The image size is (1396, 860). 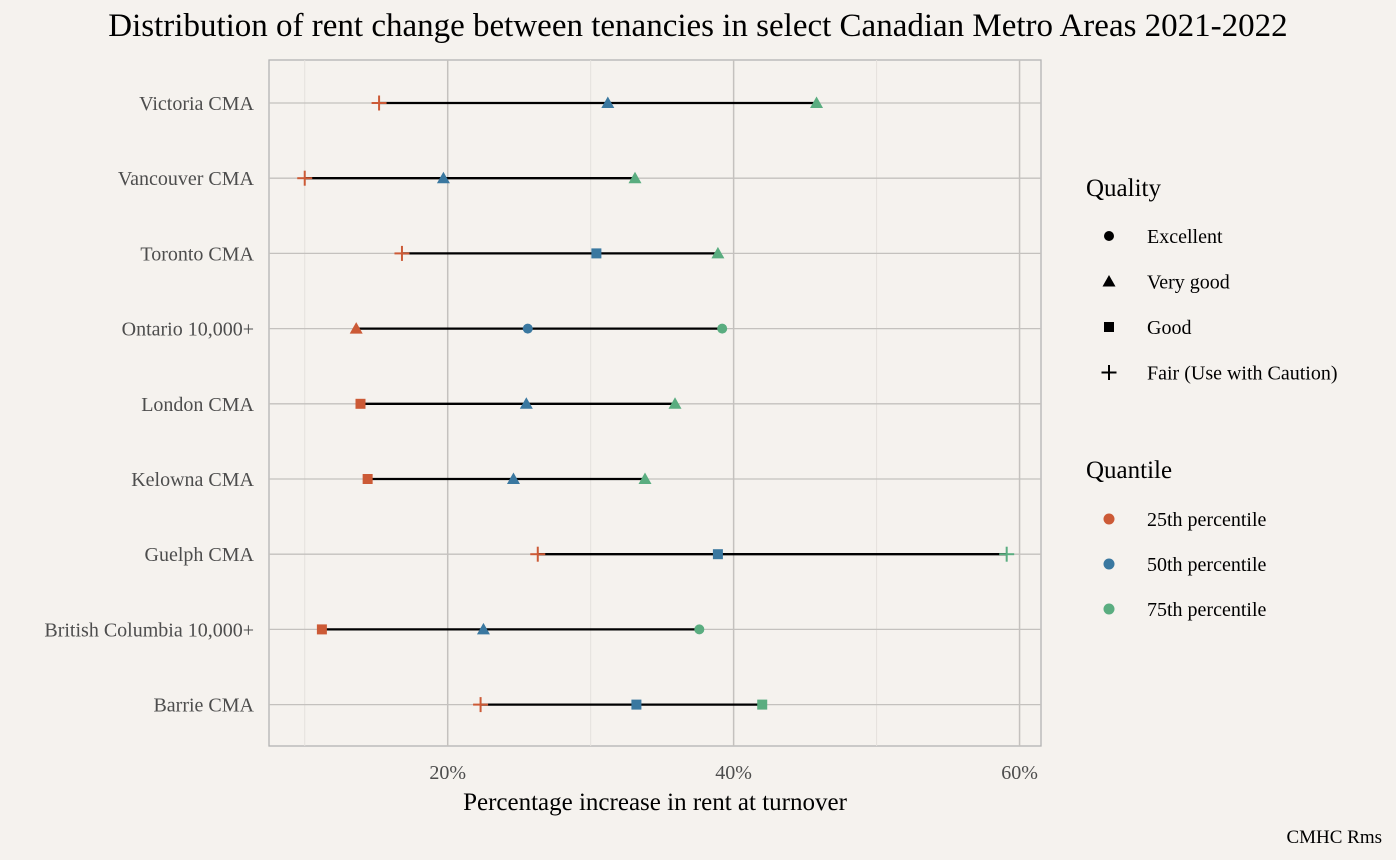 I want to click on legend-label-quality: Good, so click(x=1169, y=328).